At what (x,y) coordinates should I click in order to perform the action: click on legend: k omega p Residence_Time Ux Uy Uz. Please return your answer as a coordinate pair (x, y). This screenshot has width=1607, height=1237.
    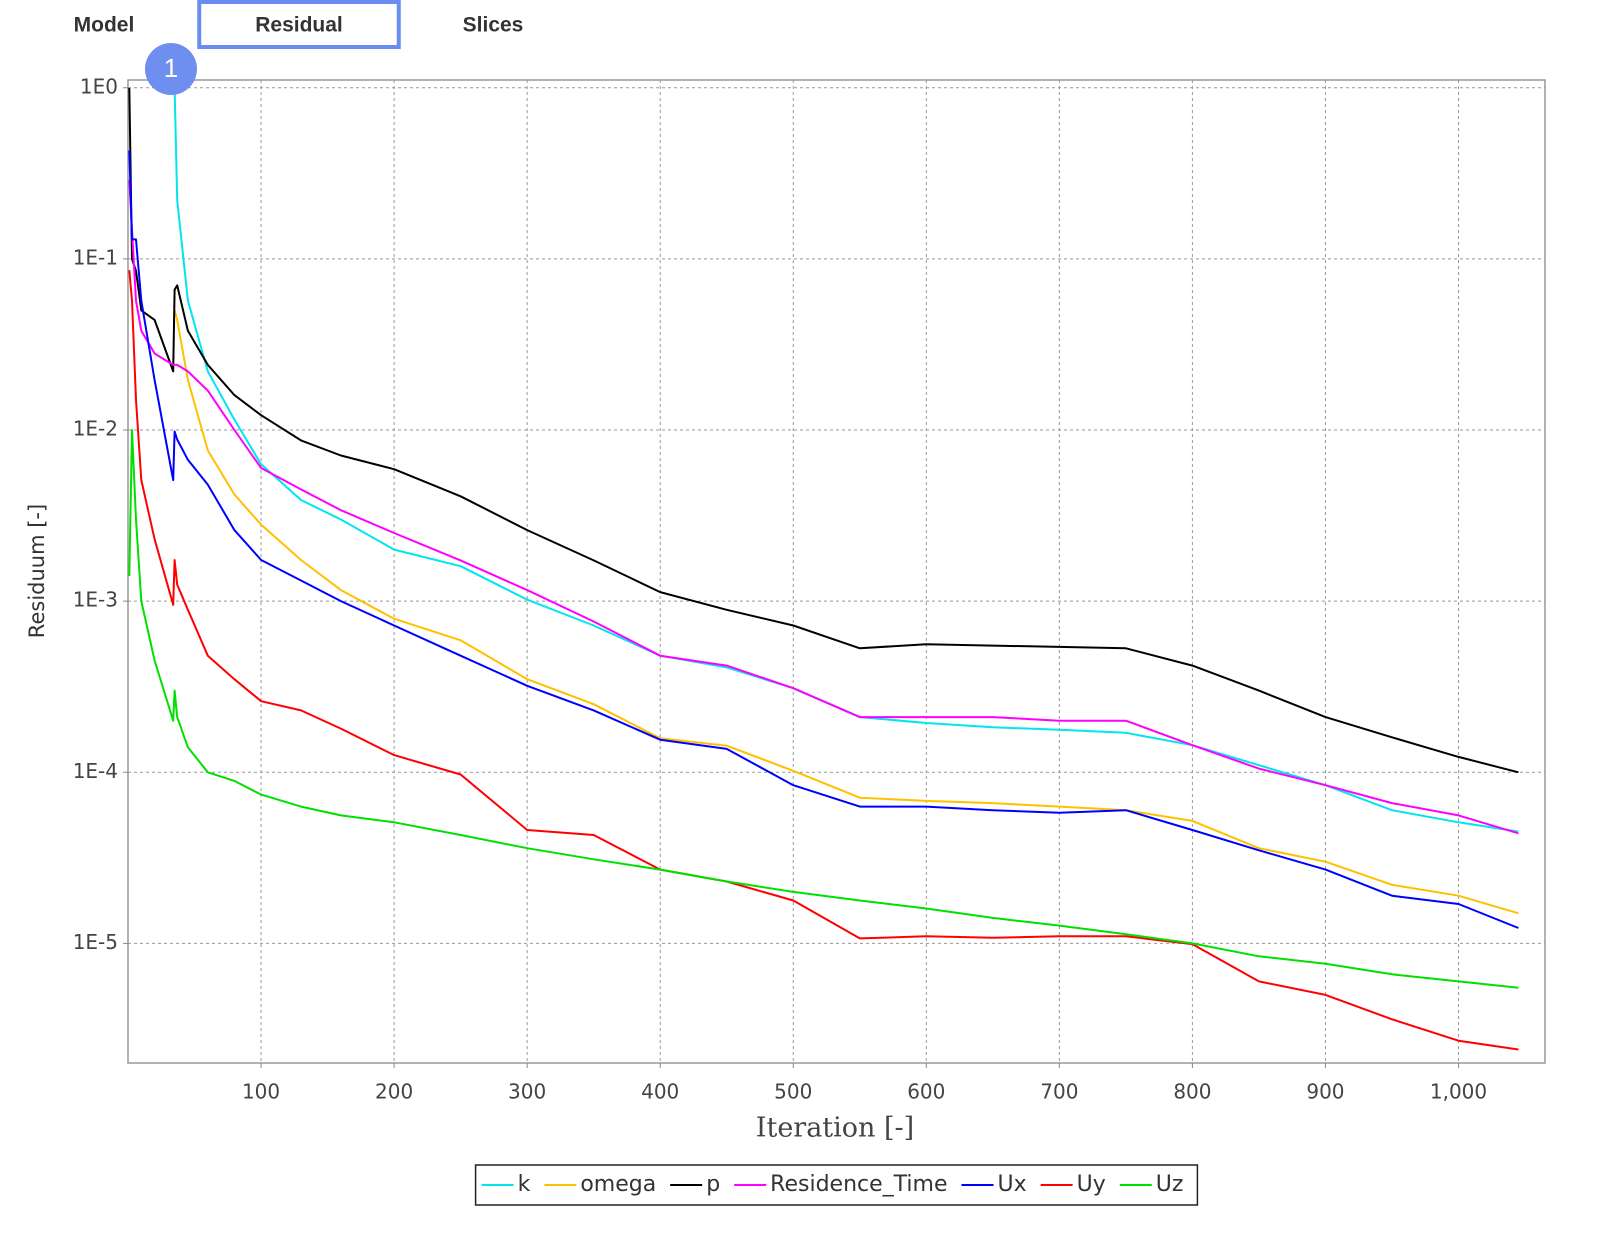
    Looking at the image, I should click on (836, 1185).